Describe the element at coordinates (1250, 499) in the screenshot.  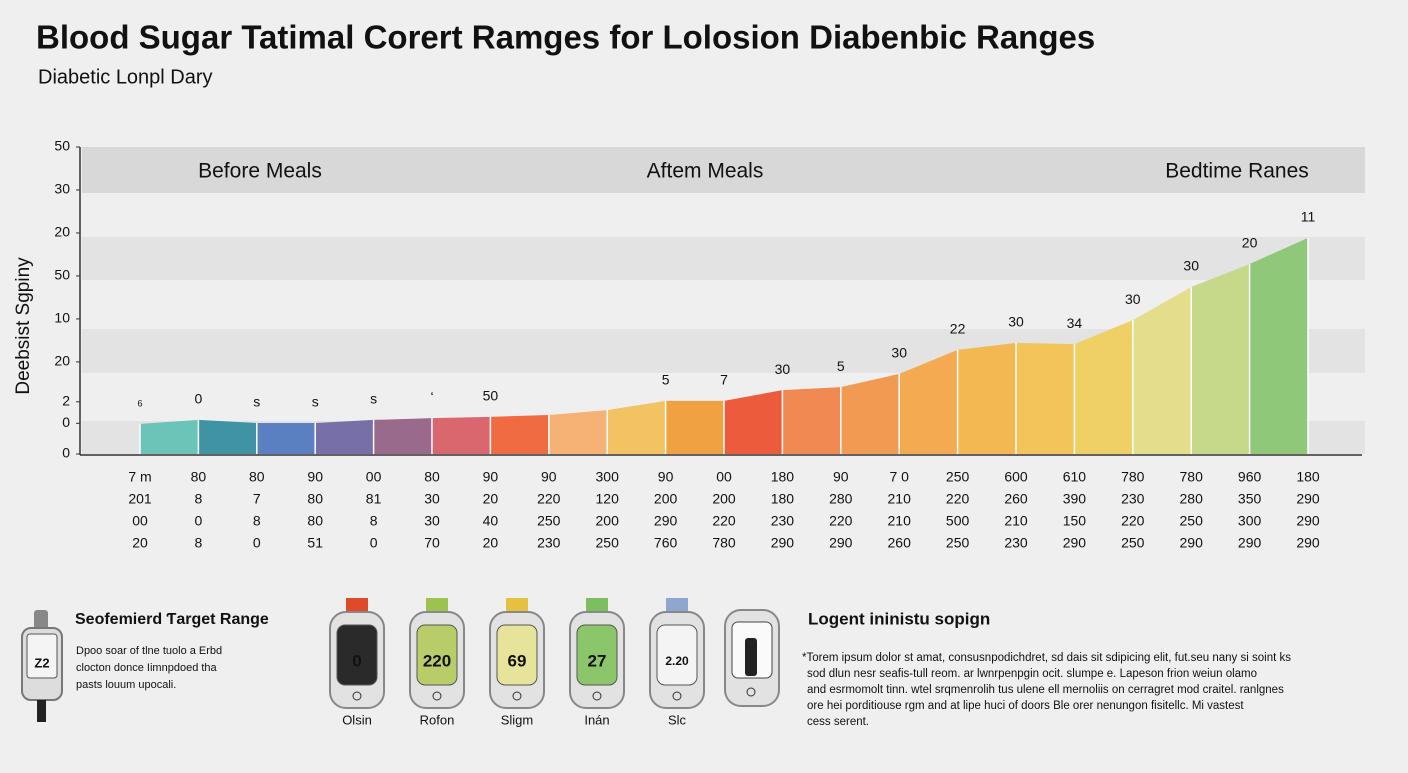
I see `table-cell: 350` at that location.